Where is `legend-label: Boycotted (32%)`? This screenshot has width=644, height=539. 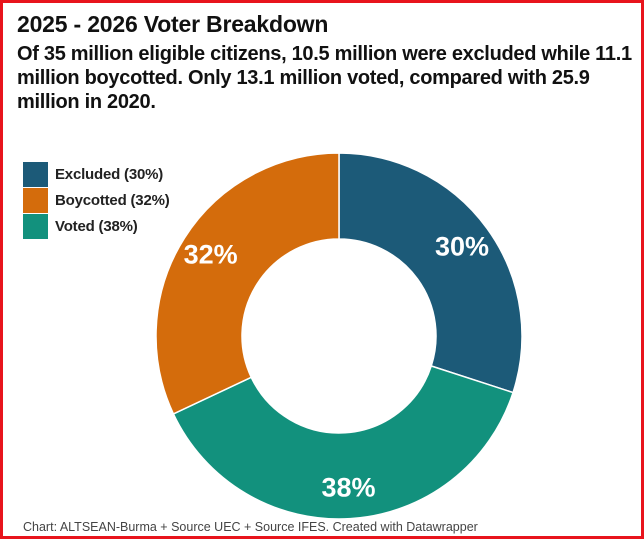 legend-label: Boycotted (32%) is located at coordinates (112, 200).